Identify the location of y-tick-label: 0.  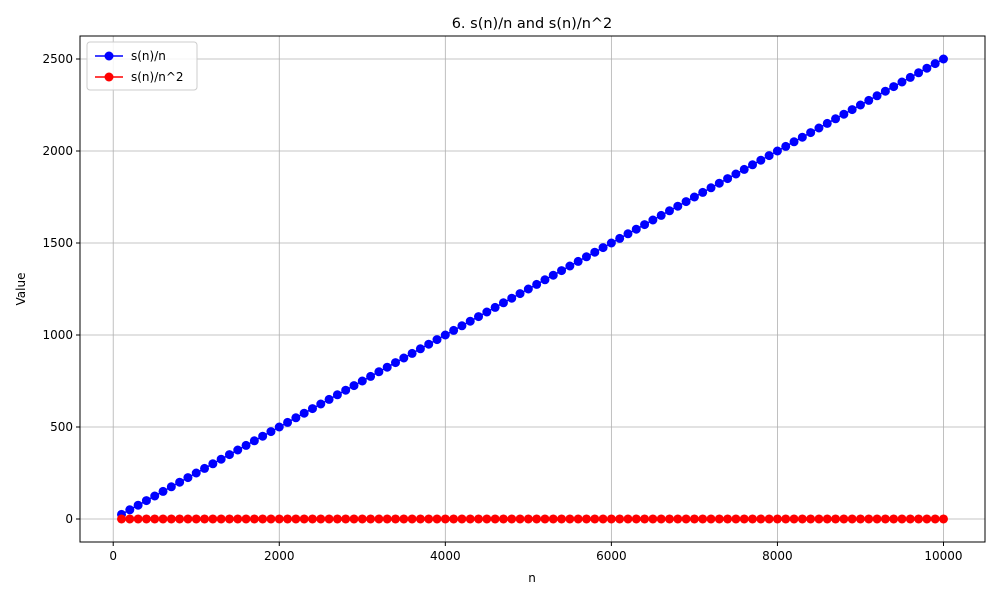
(69, 519).